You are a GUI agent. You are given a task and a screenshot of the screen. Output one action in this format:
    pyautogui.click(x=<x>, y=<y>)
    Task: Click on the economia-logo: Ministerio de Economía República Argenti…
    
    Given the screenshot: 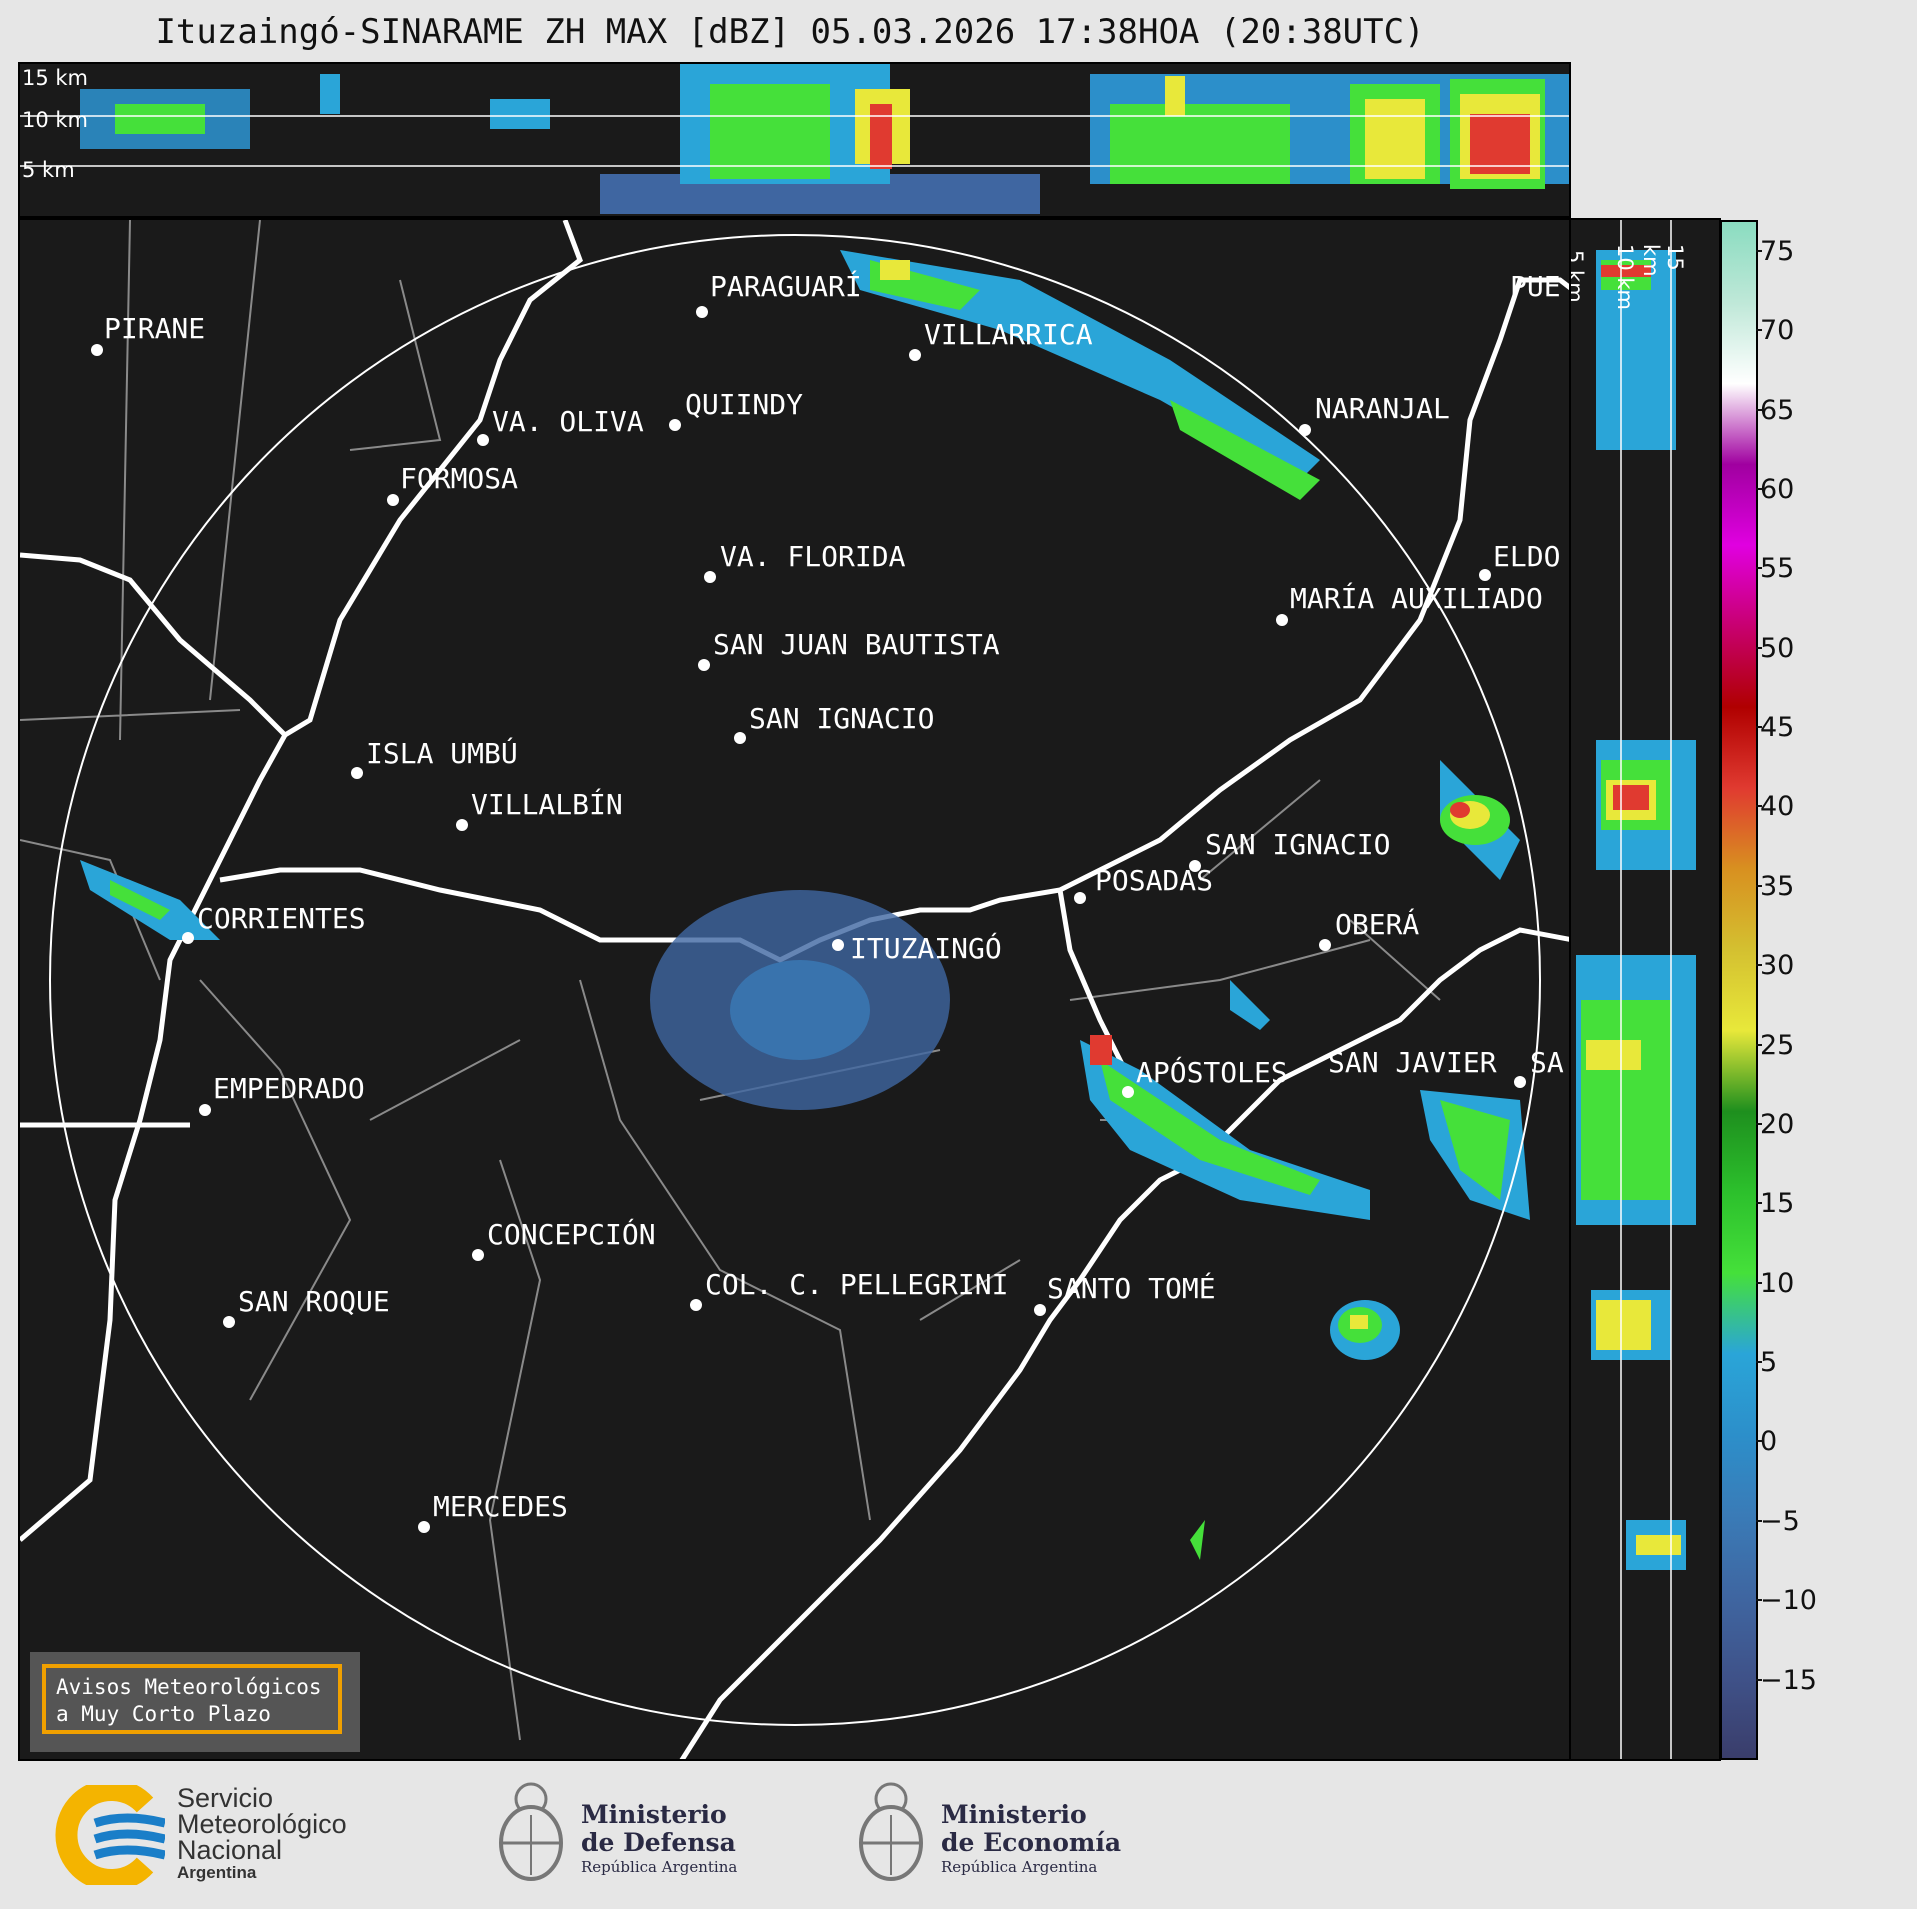 What is the action you would take?
    pyautogui.click(x=995, y=1835)
    